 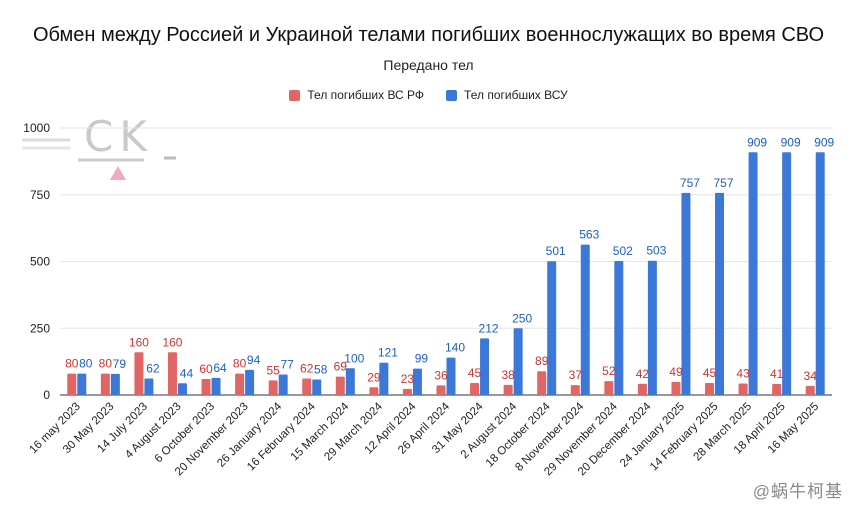 I want to click on data-label-russia: 80, so click(x=72, y=364).